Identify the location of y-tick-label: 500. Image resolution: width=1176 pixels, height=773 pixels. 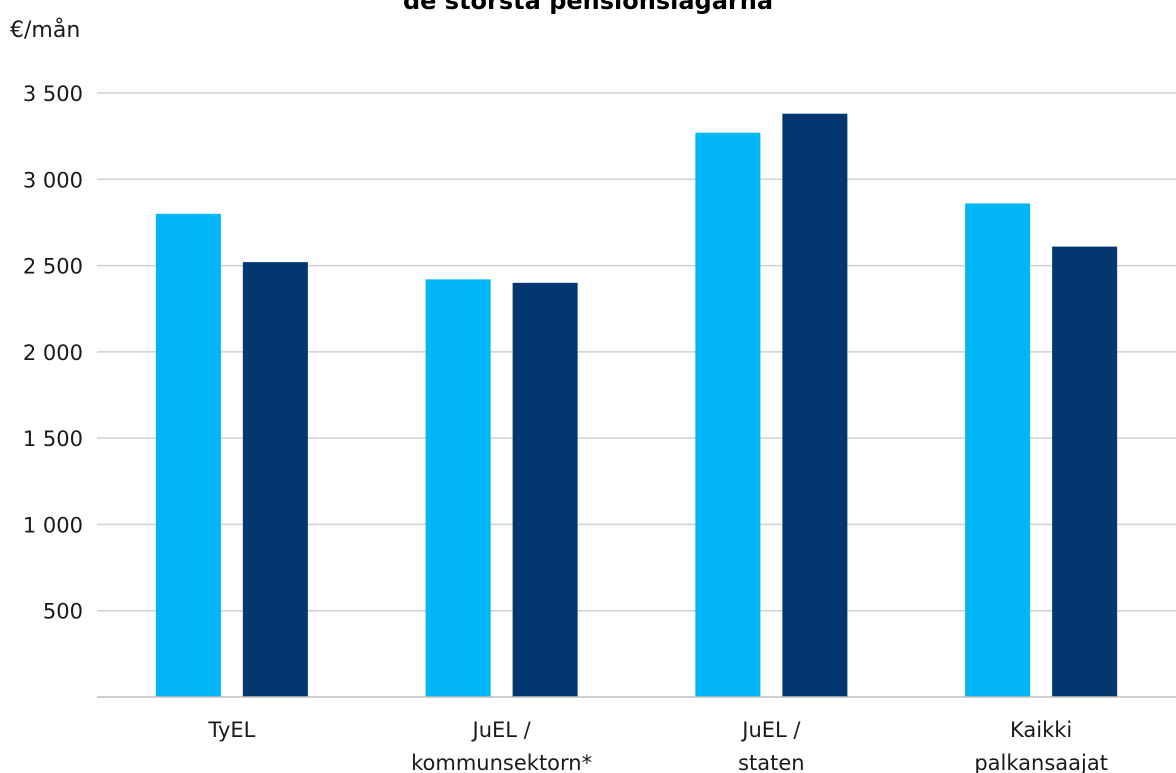
(63, 612).